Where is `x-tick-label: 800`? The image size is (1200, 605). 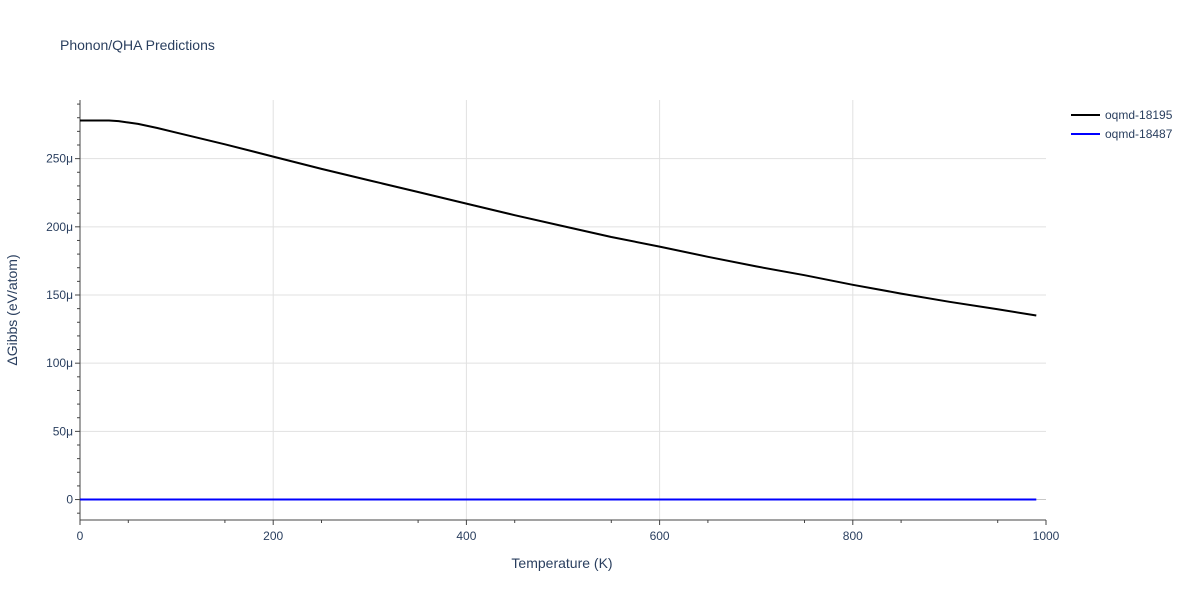
x-tick-label: 800 is located at coordinates (853, 536).